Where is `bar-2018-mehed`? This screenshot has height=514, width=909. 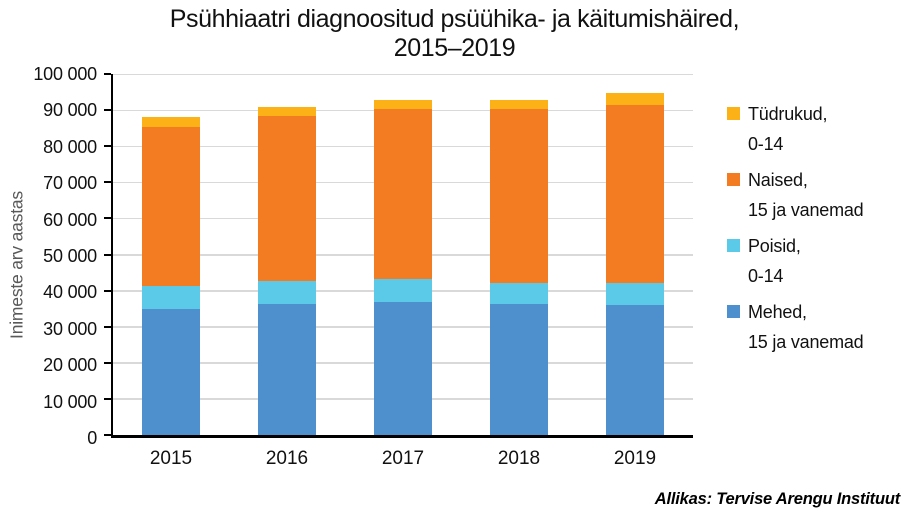
bar-2018-mehed is located at coordinates (519, 369).